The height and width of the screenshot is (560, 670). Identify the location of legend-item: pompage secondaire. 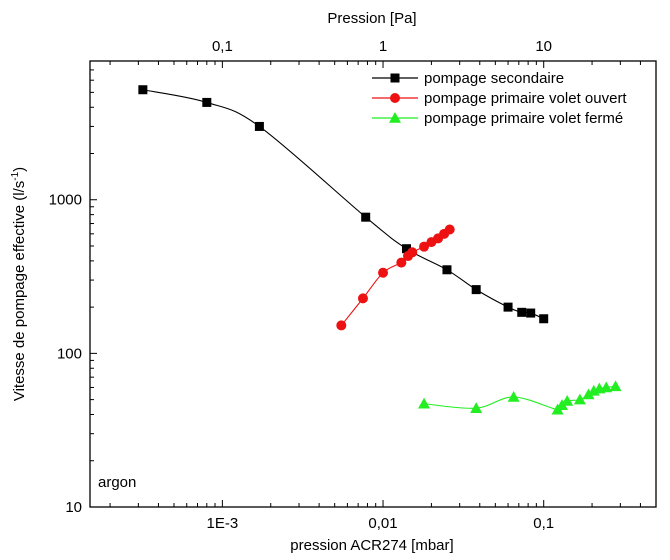
(468, 78).